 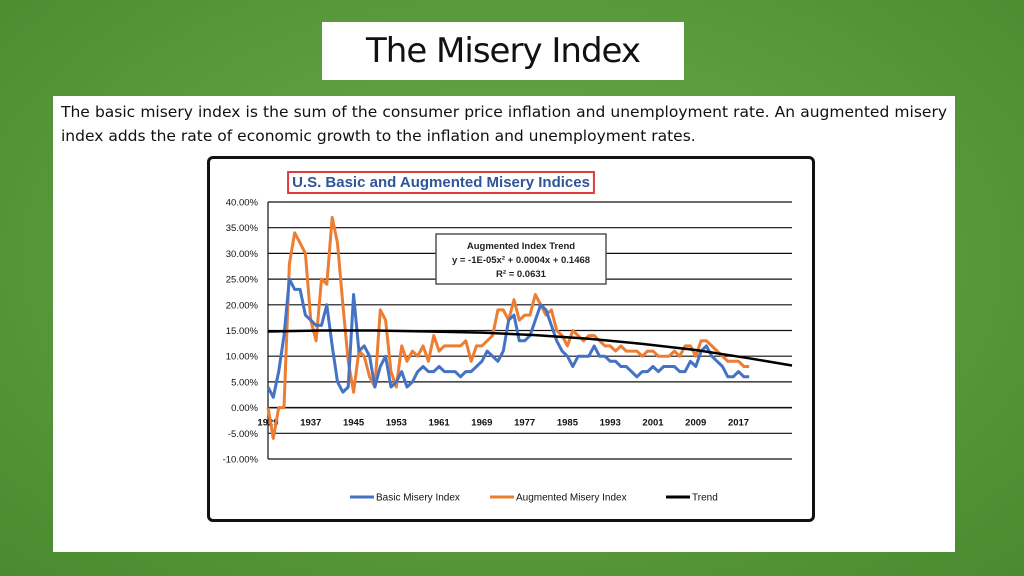 What do you see at coordinates (653, 423) in the screenshot?
I see `x-tick-label: 2001` at bounding box center [653, 423].